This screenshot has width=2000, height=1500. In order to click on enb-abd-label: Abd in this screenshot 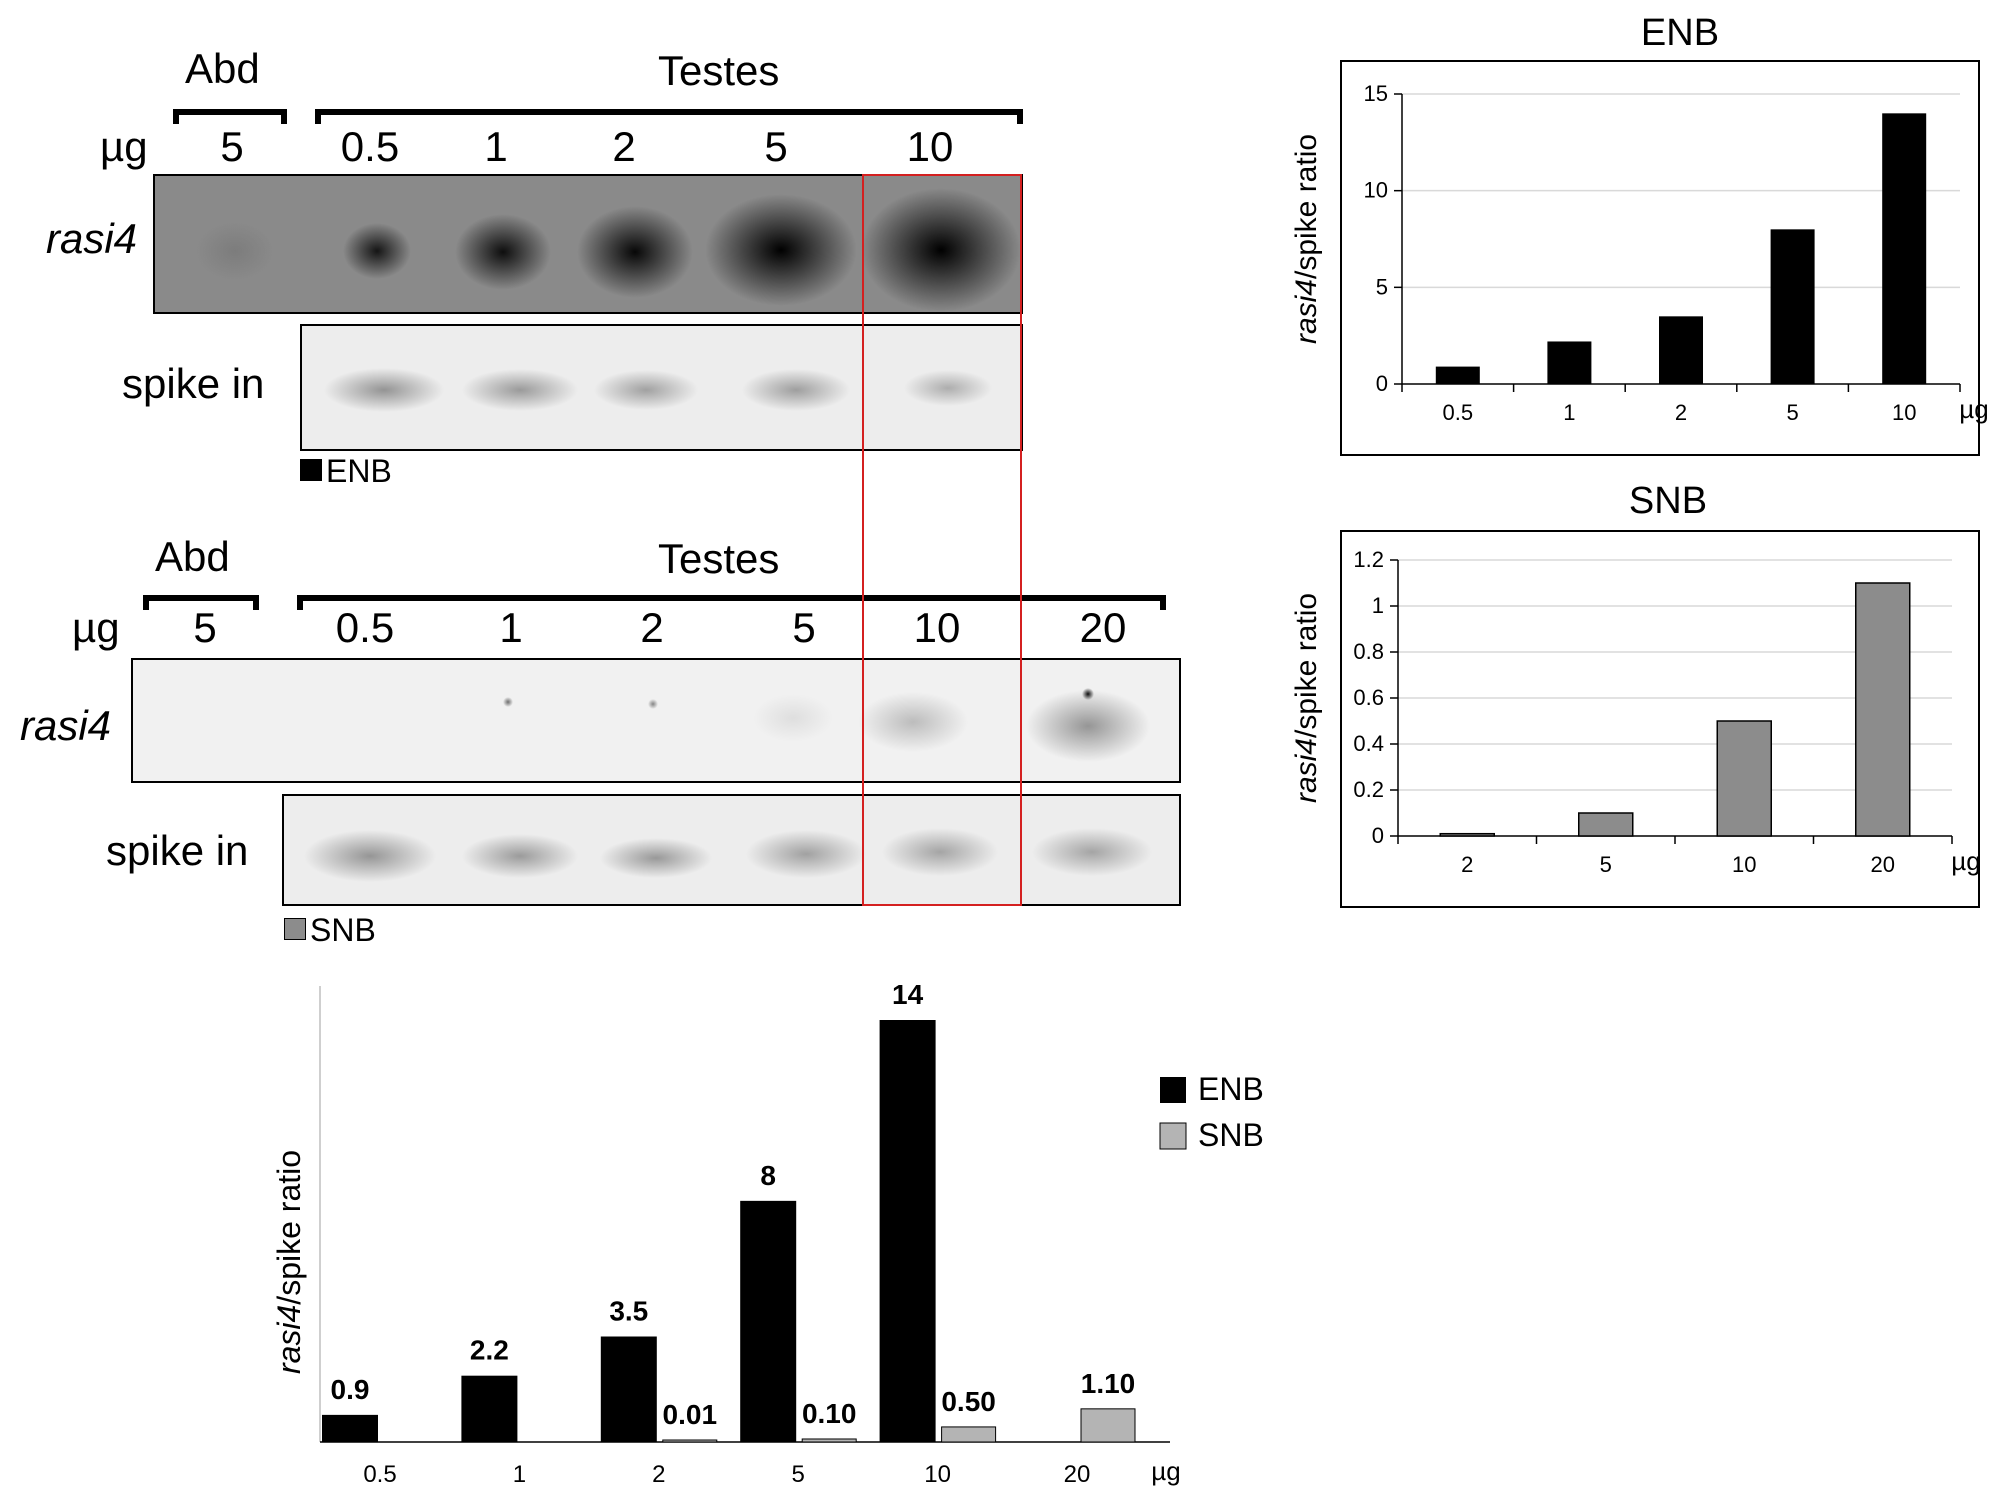, I will do `click(222, 68)`.